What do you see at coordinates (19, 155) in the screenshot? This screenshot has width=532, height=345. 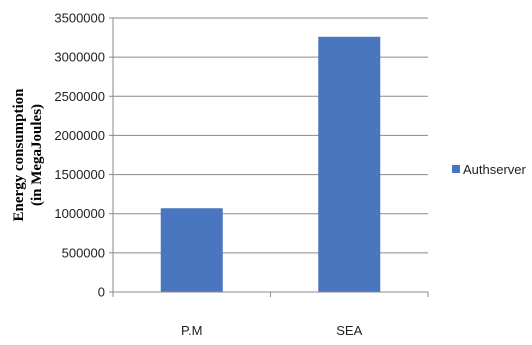 I see `y-axis-label-line-1: Energy consumption` at bounding box center [19, 155].